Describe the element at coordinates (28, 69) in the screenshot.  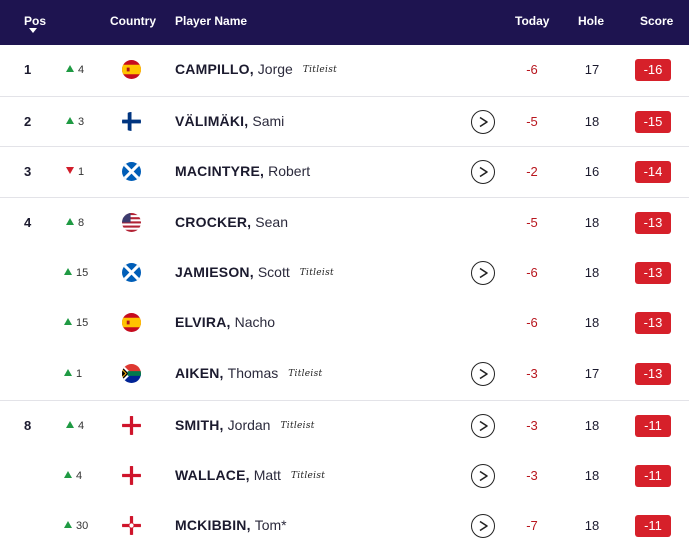
I see `position-label: 1` at that location.